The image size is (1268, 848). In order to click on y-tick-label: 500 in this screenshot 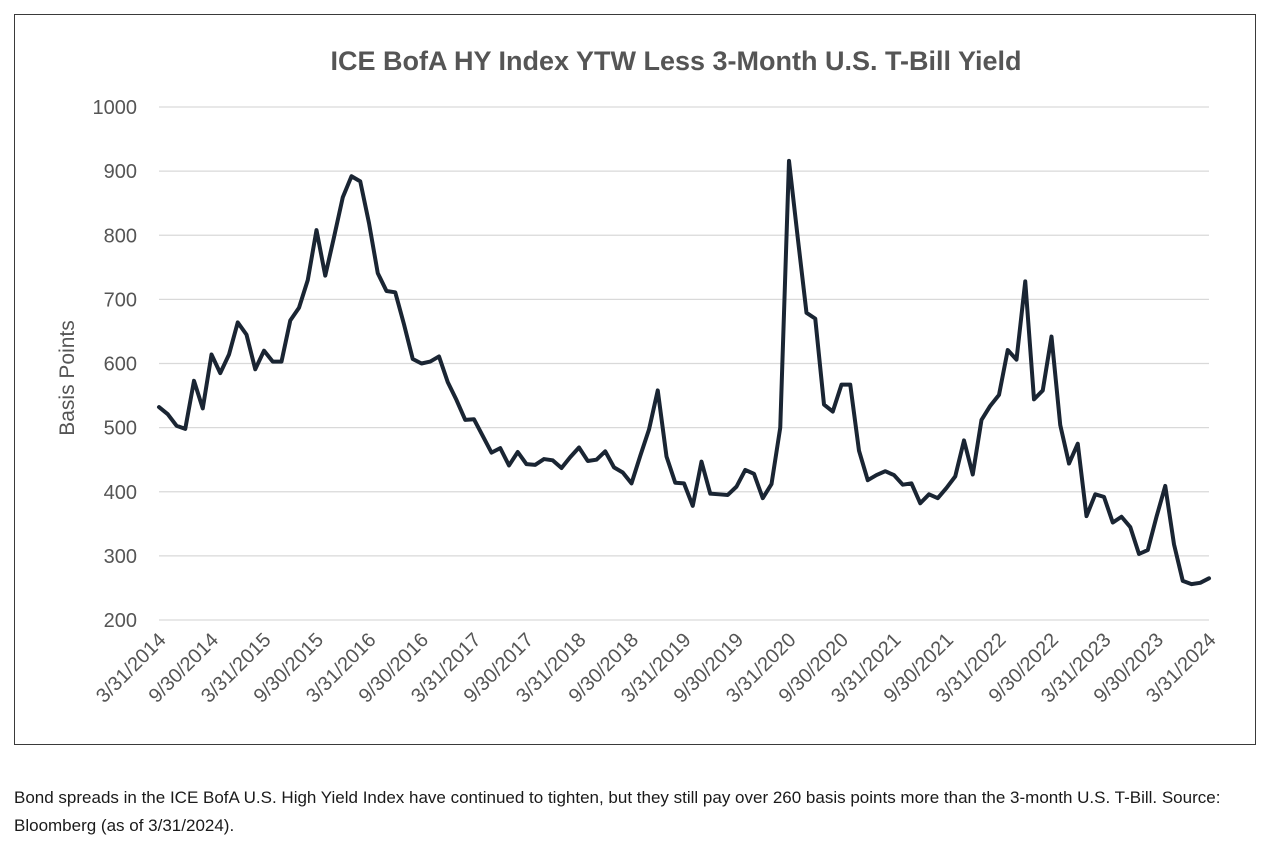, I will do `click(120, 429)`.